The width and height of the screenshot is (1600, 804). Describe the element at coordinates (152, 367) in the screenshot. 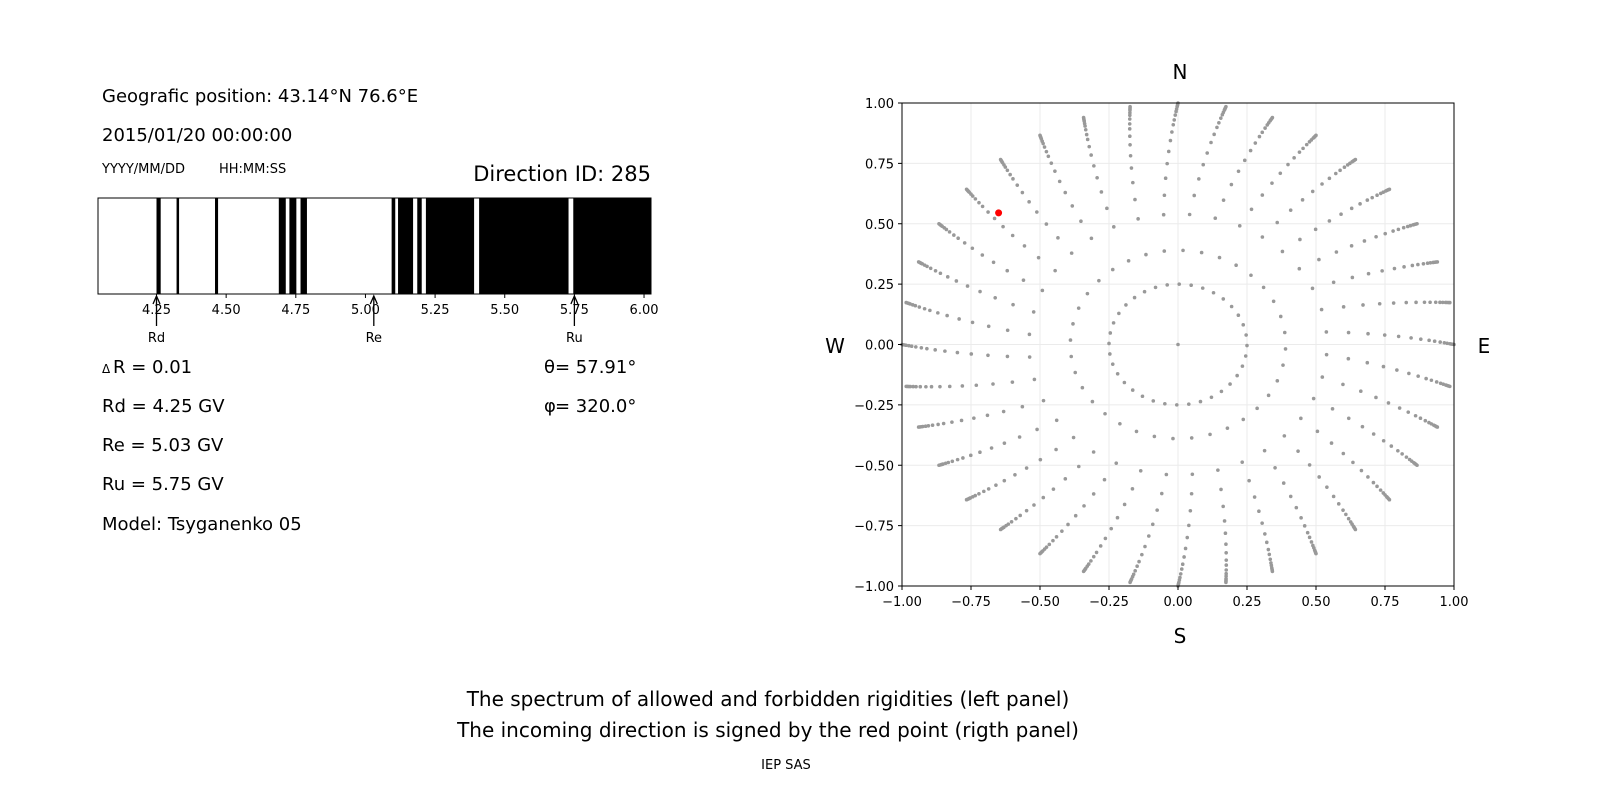

I see `delta-r: R = 0.01` at that location.